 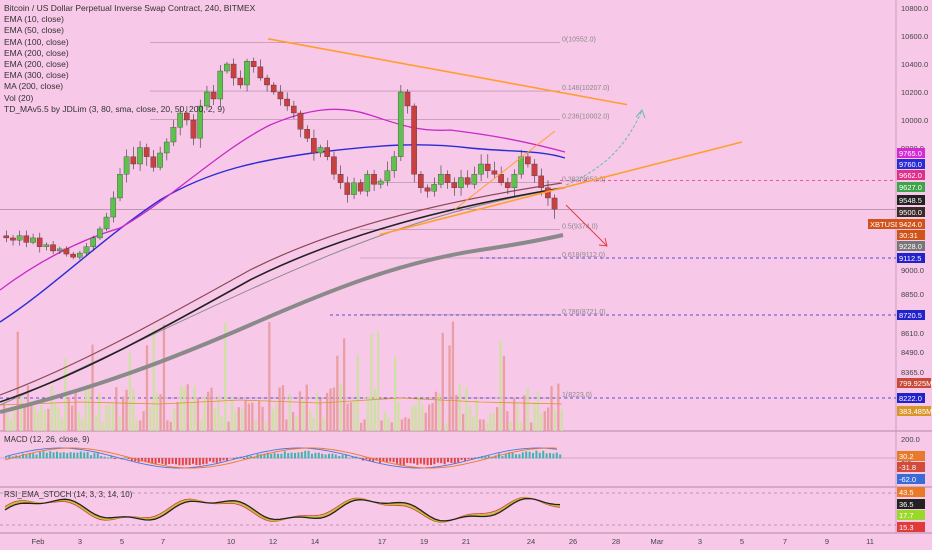 I want to click on price-tag-label: 8222.0, so click(x=910, y=398).